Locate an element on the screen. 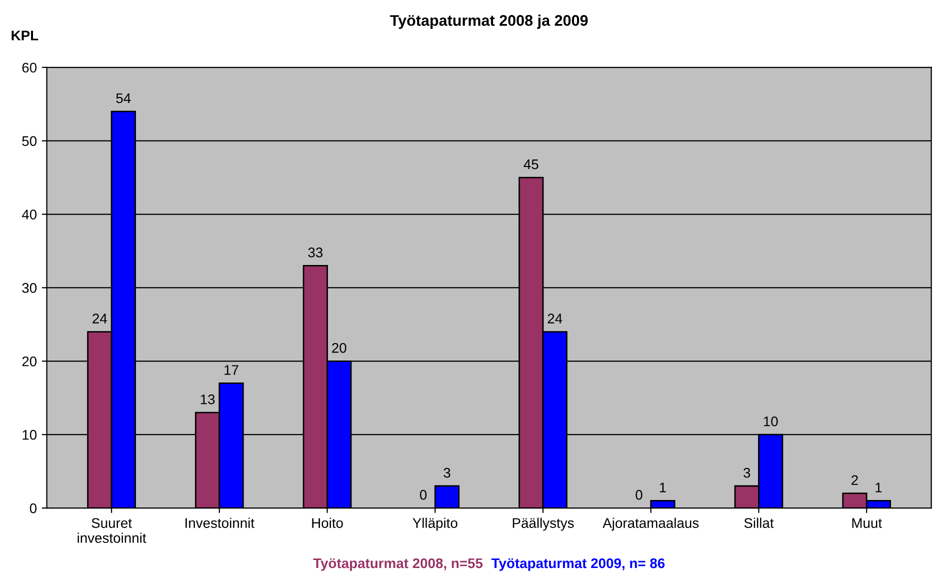  x-tick-label: Päällystys is located at coordinates (543, 524).